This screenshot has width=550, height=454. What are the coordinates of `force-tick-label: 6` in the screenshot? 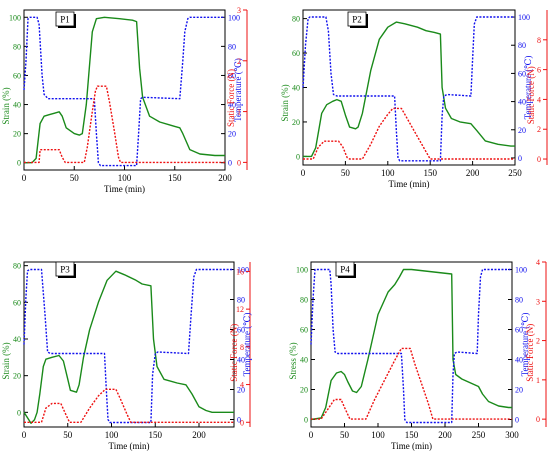 It's located at (539, 70).